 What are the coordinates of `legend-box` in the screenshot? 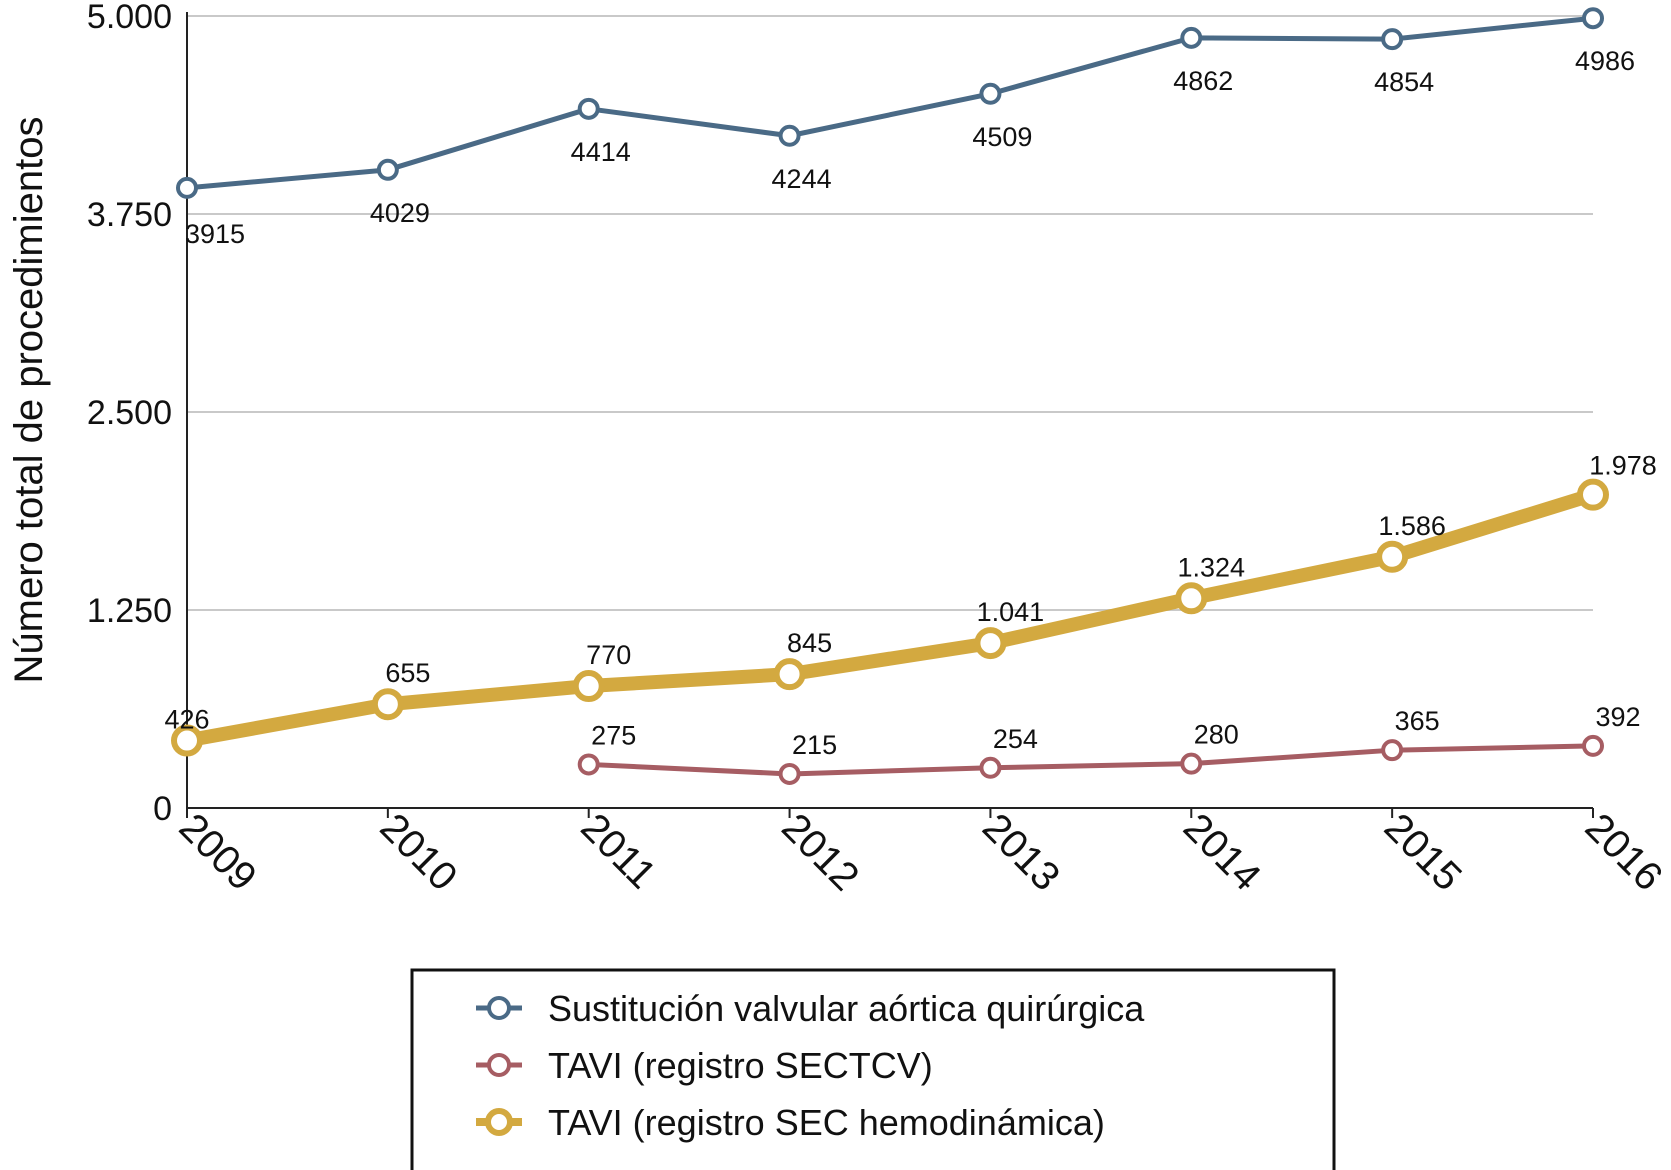 It's located at (873, 1069).